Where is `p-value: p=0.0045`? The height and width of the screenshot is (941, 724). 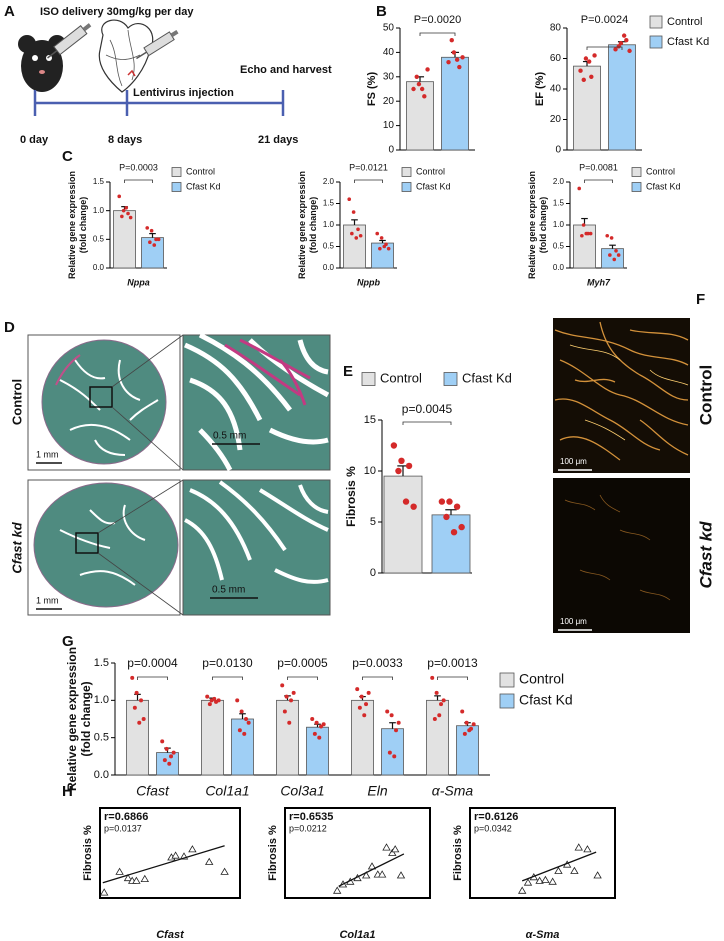 p-value: p=0.0045 is located at coordinates (427, 409).